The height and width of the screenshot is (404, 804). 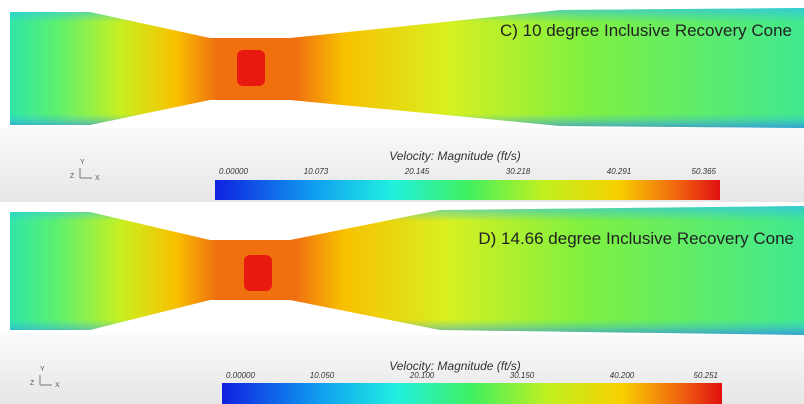 I want to click on colorbar-label: 10.050, so click(x=322, y=375).